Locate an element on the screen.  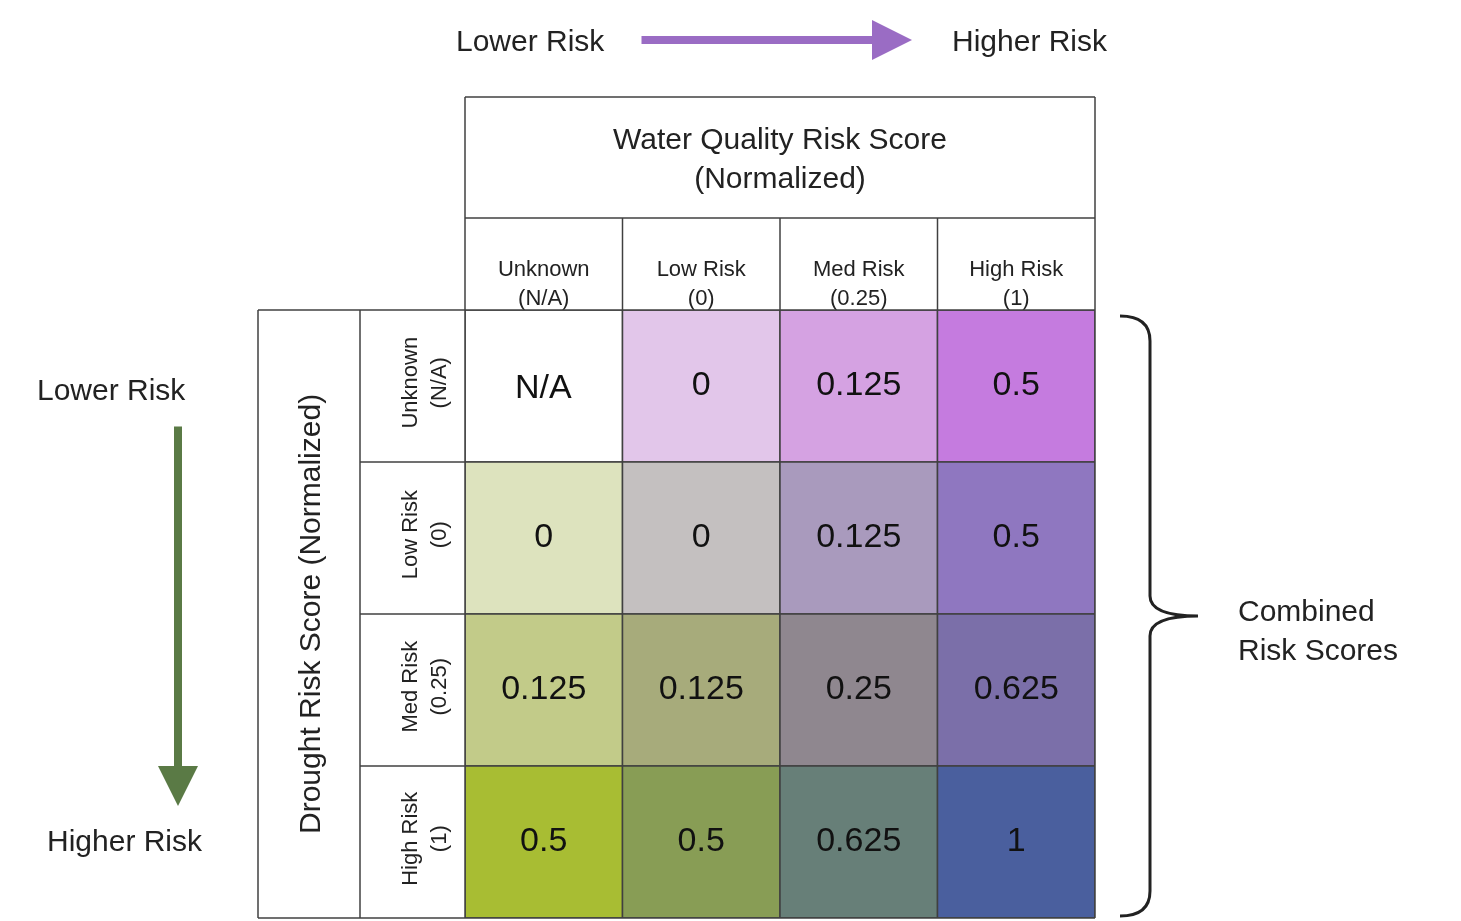
annotation: N/A is located at coordinates (543, 386).